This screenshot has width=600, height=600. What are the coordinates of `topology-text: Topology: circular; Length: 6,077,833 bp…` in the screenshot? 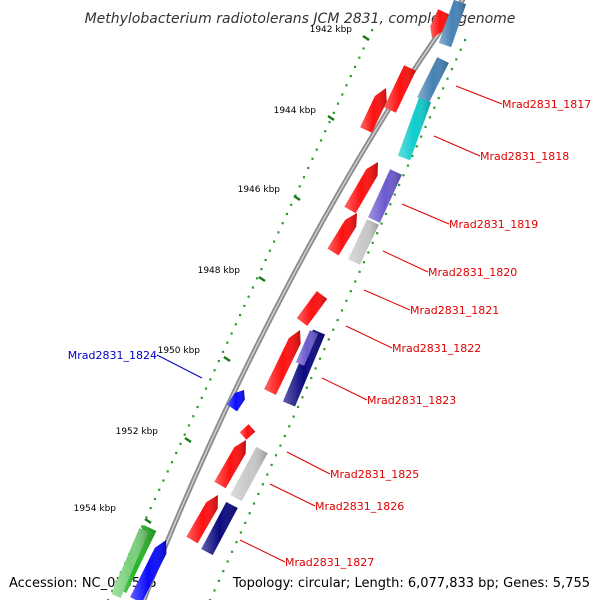 It's located at (411, 583).